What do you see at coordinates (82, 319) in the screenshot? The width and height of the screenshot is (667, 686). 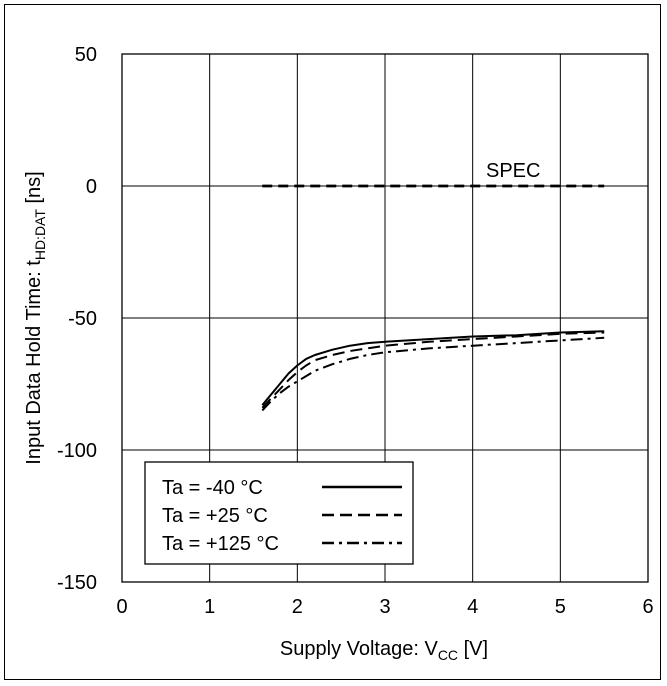 I see `y-tick-label: -50` at bounding box center [82, 319].